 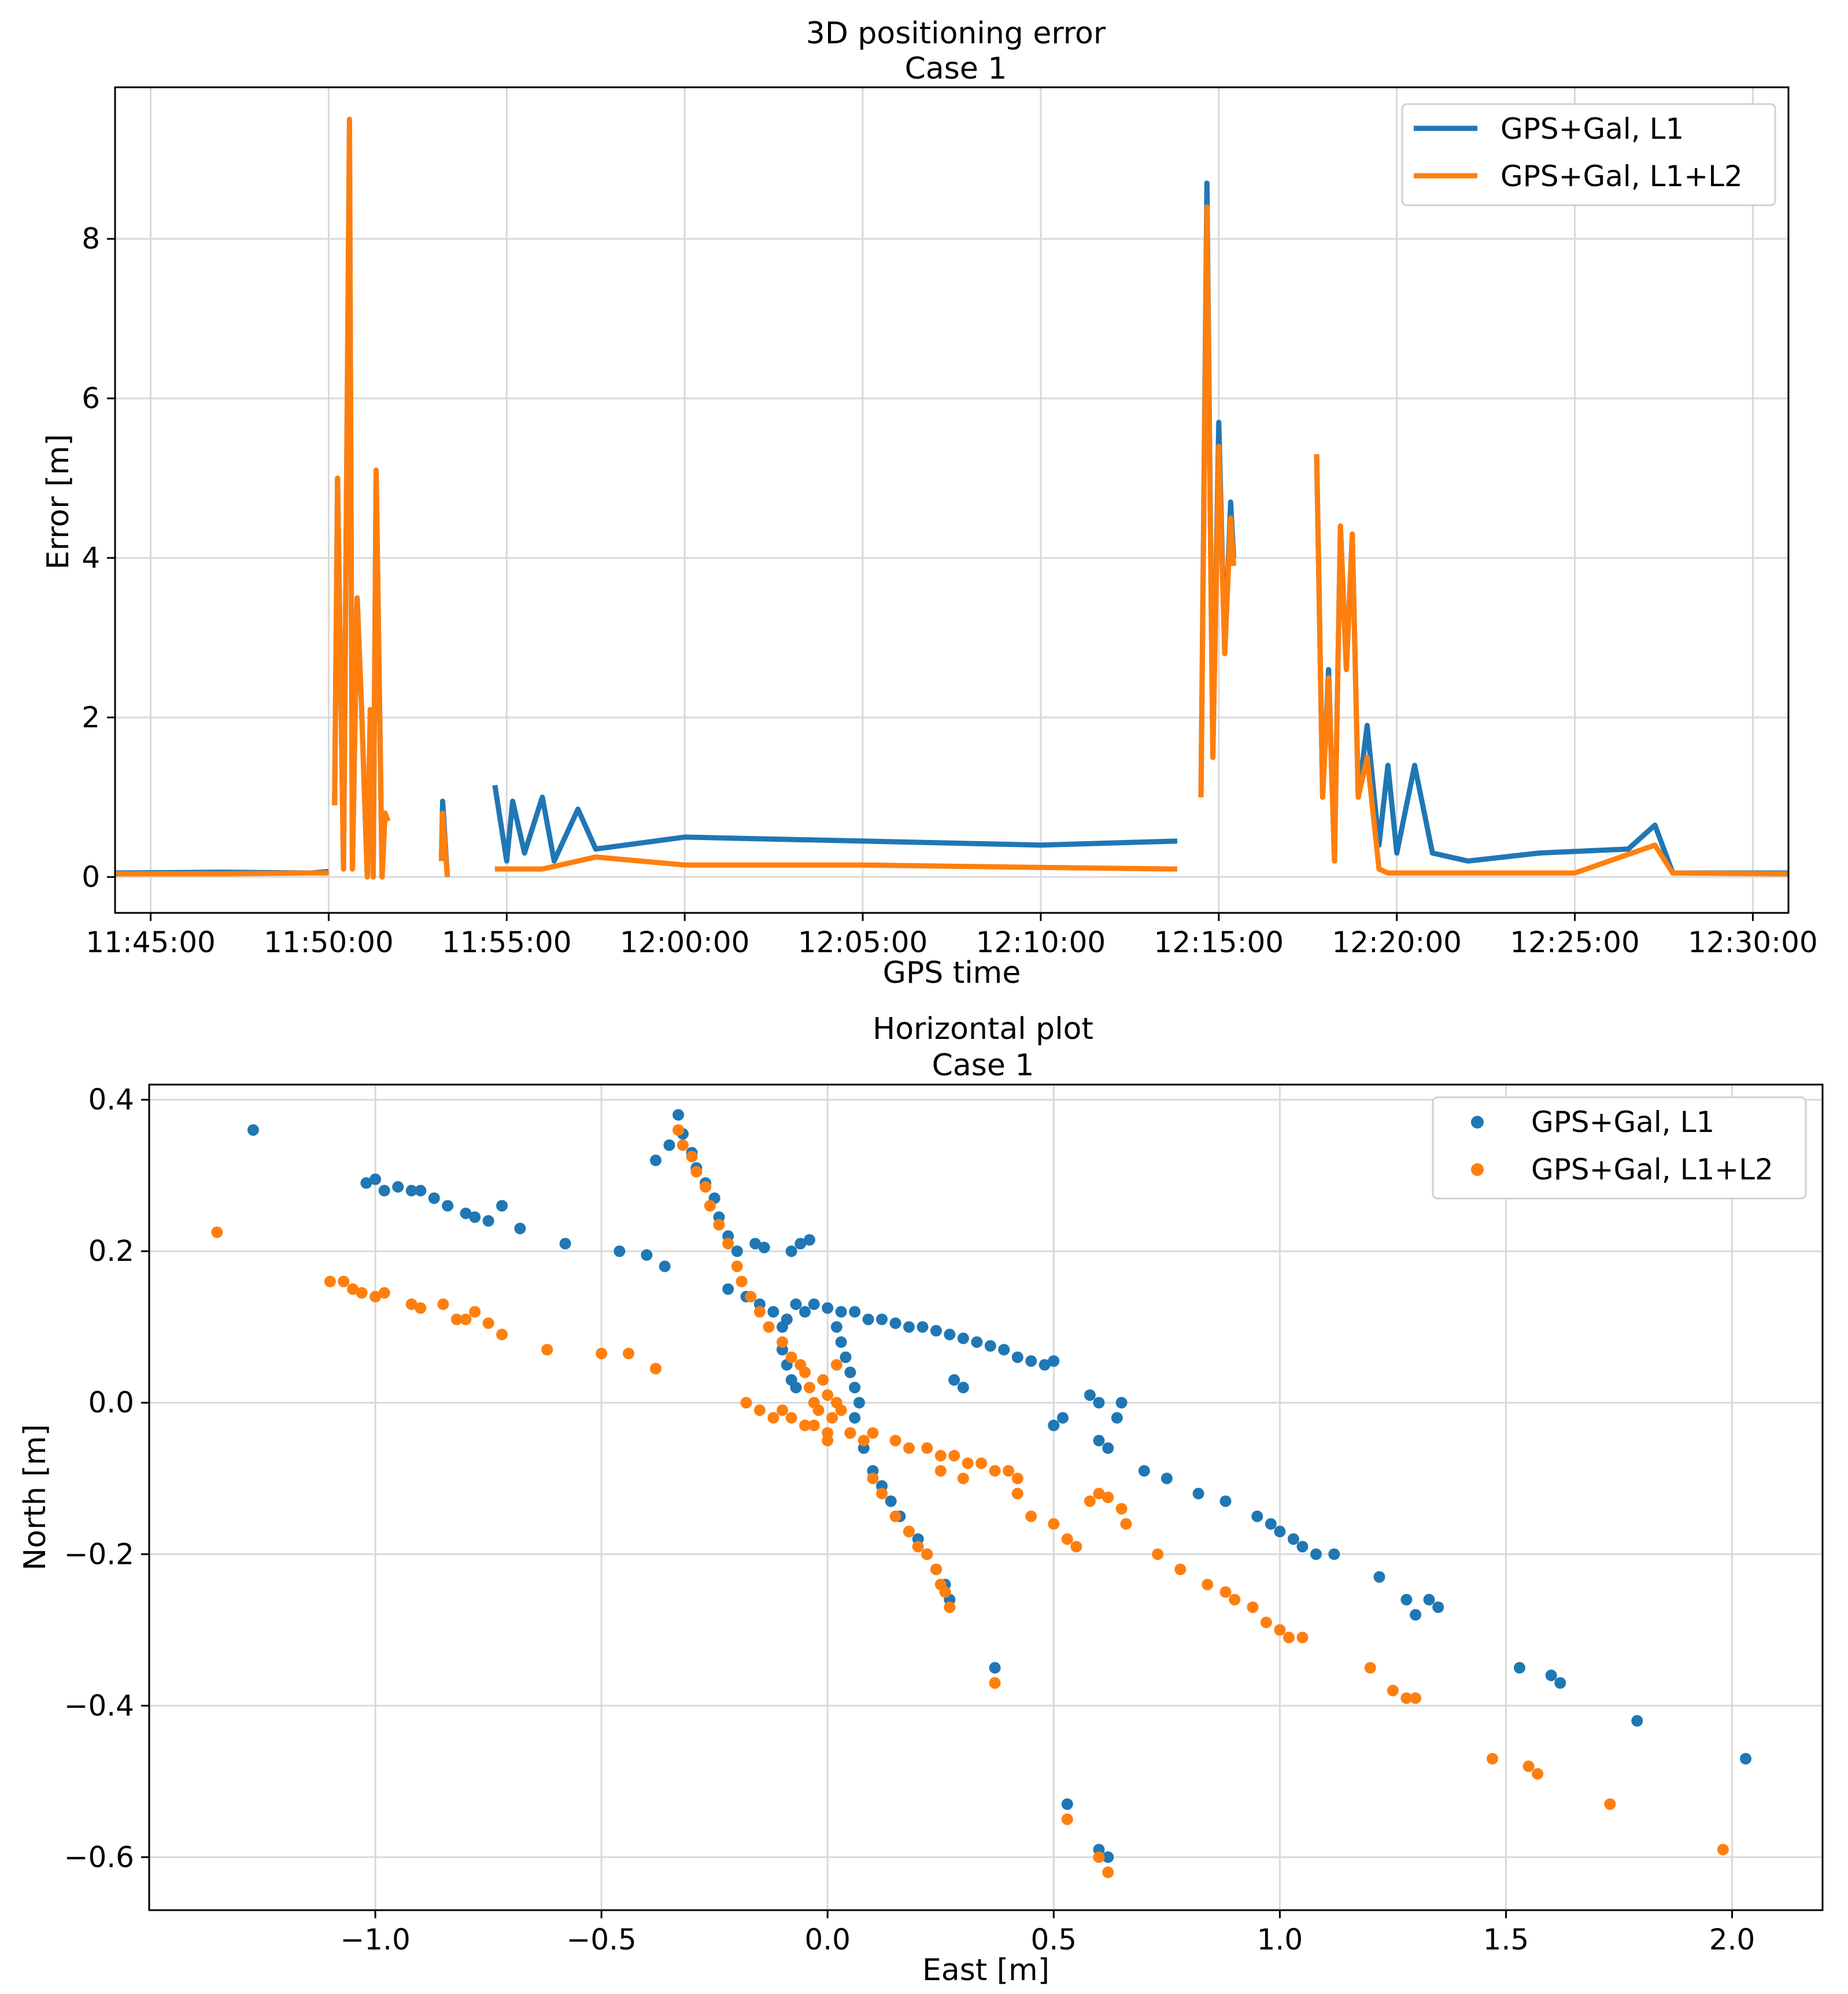 I want to click on bottom-chart-y-ticks: 0.4 0.2 0.0 −0.2 −0.4 −0.6, so click(x=106, y=1478).